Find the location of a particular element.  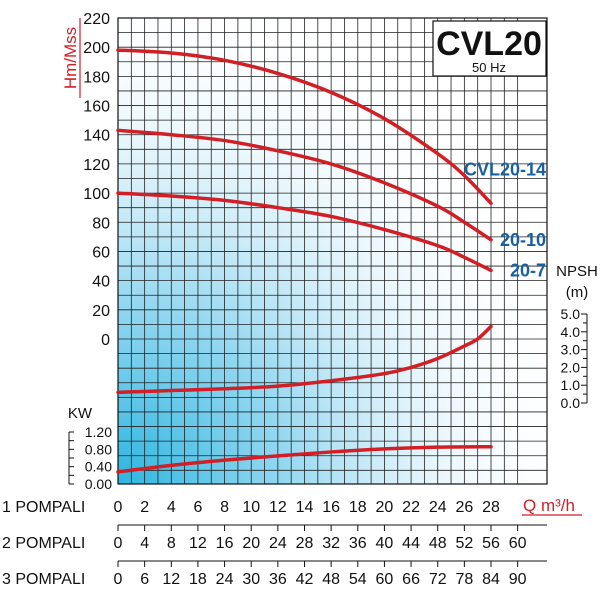

axis-row-tick-label: 10 is located at coordinates (251, 507).